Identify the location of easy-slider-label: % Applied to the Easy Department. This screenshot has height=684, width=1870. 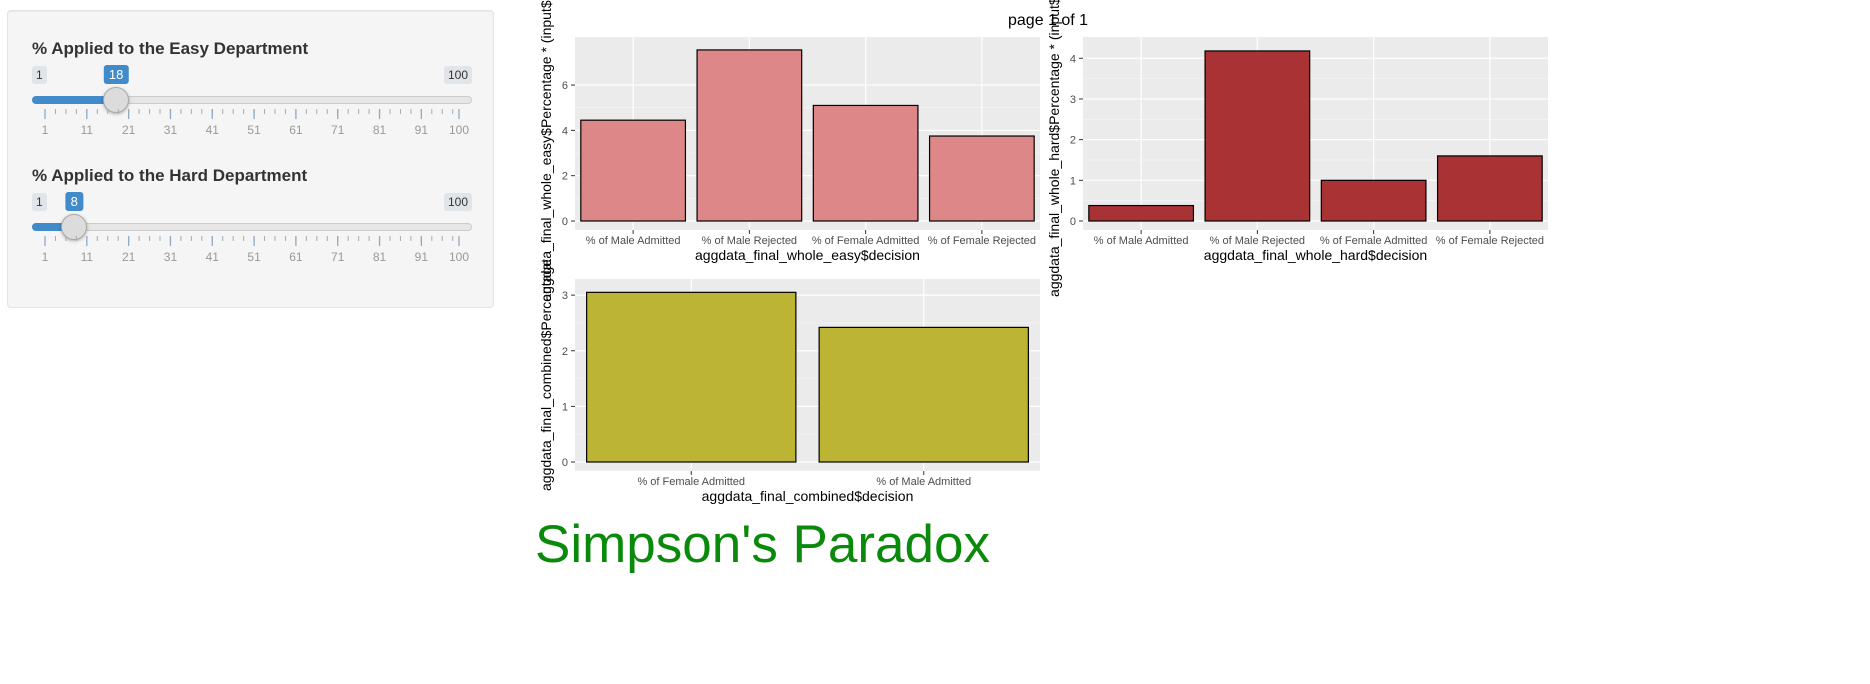
(170, 48).